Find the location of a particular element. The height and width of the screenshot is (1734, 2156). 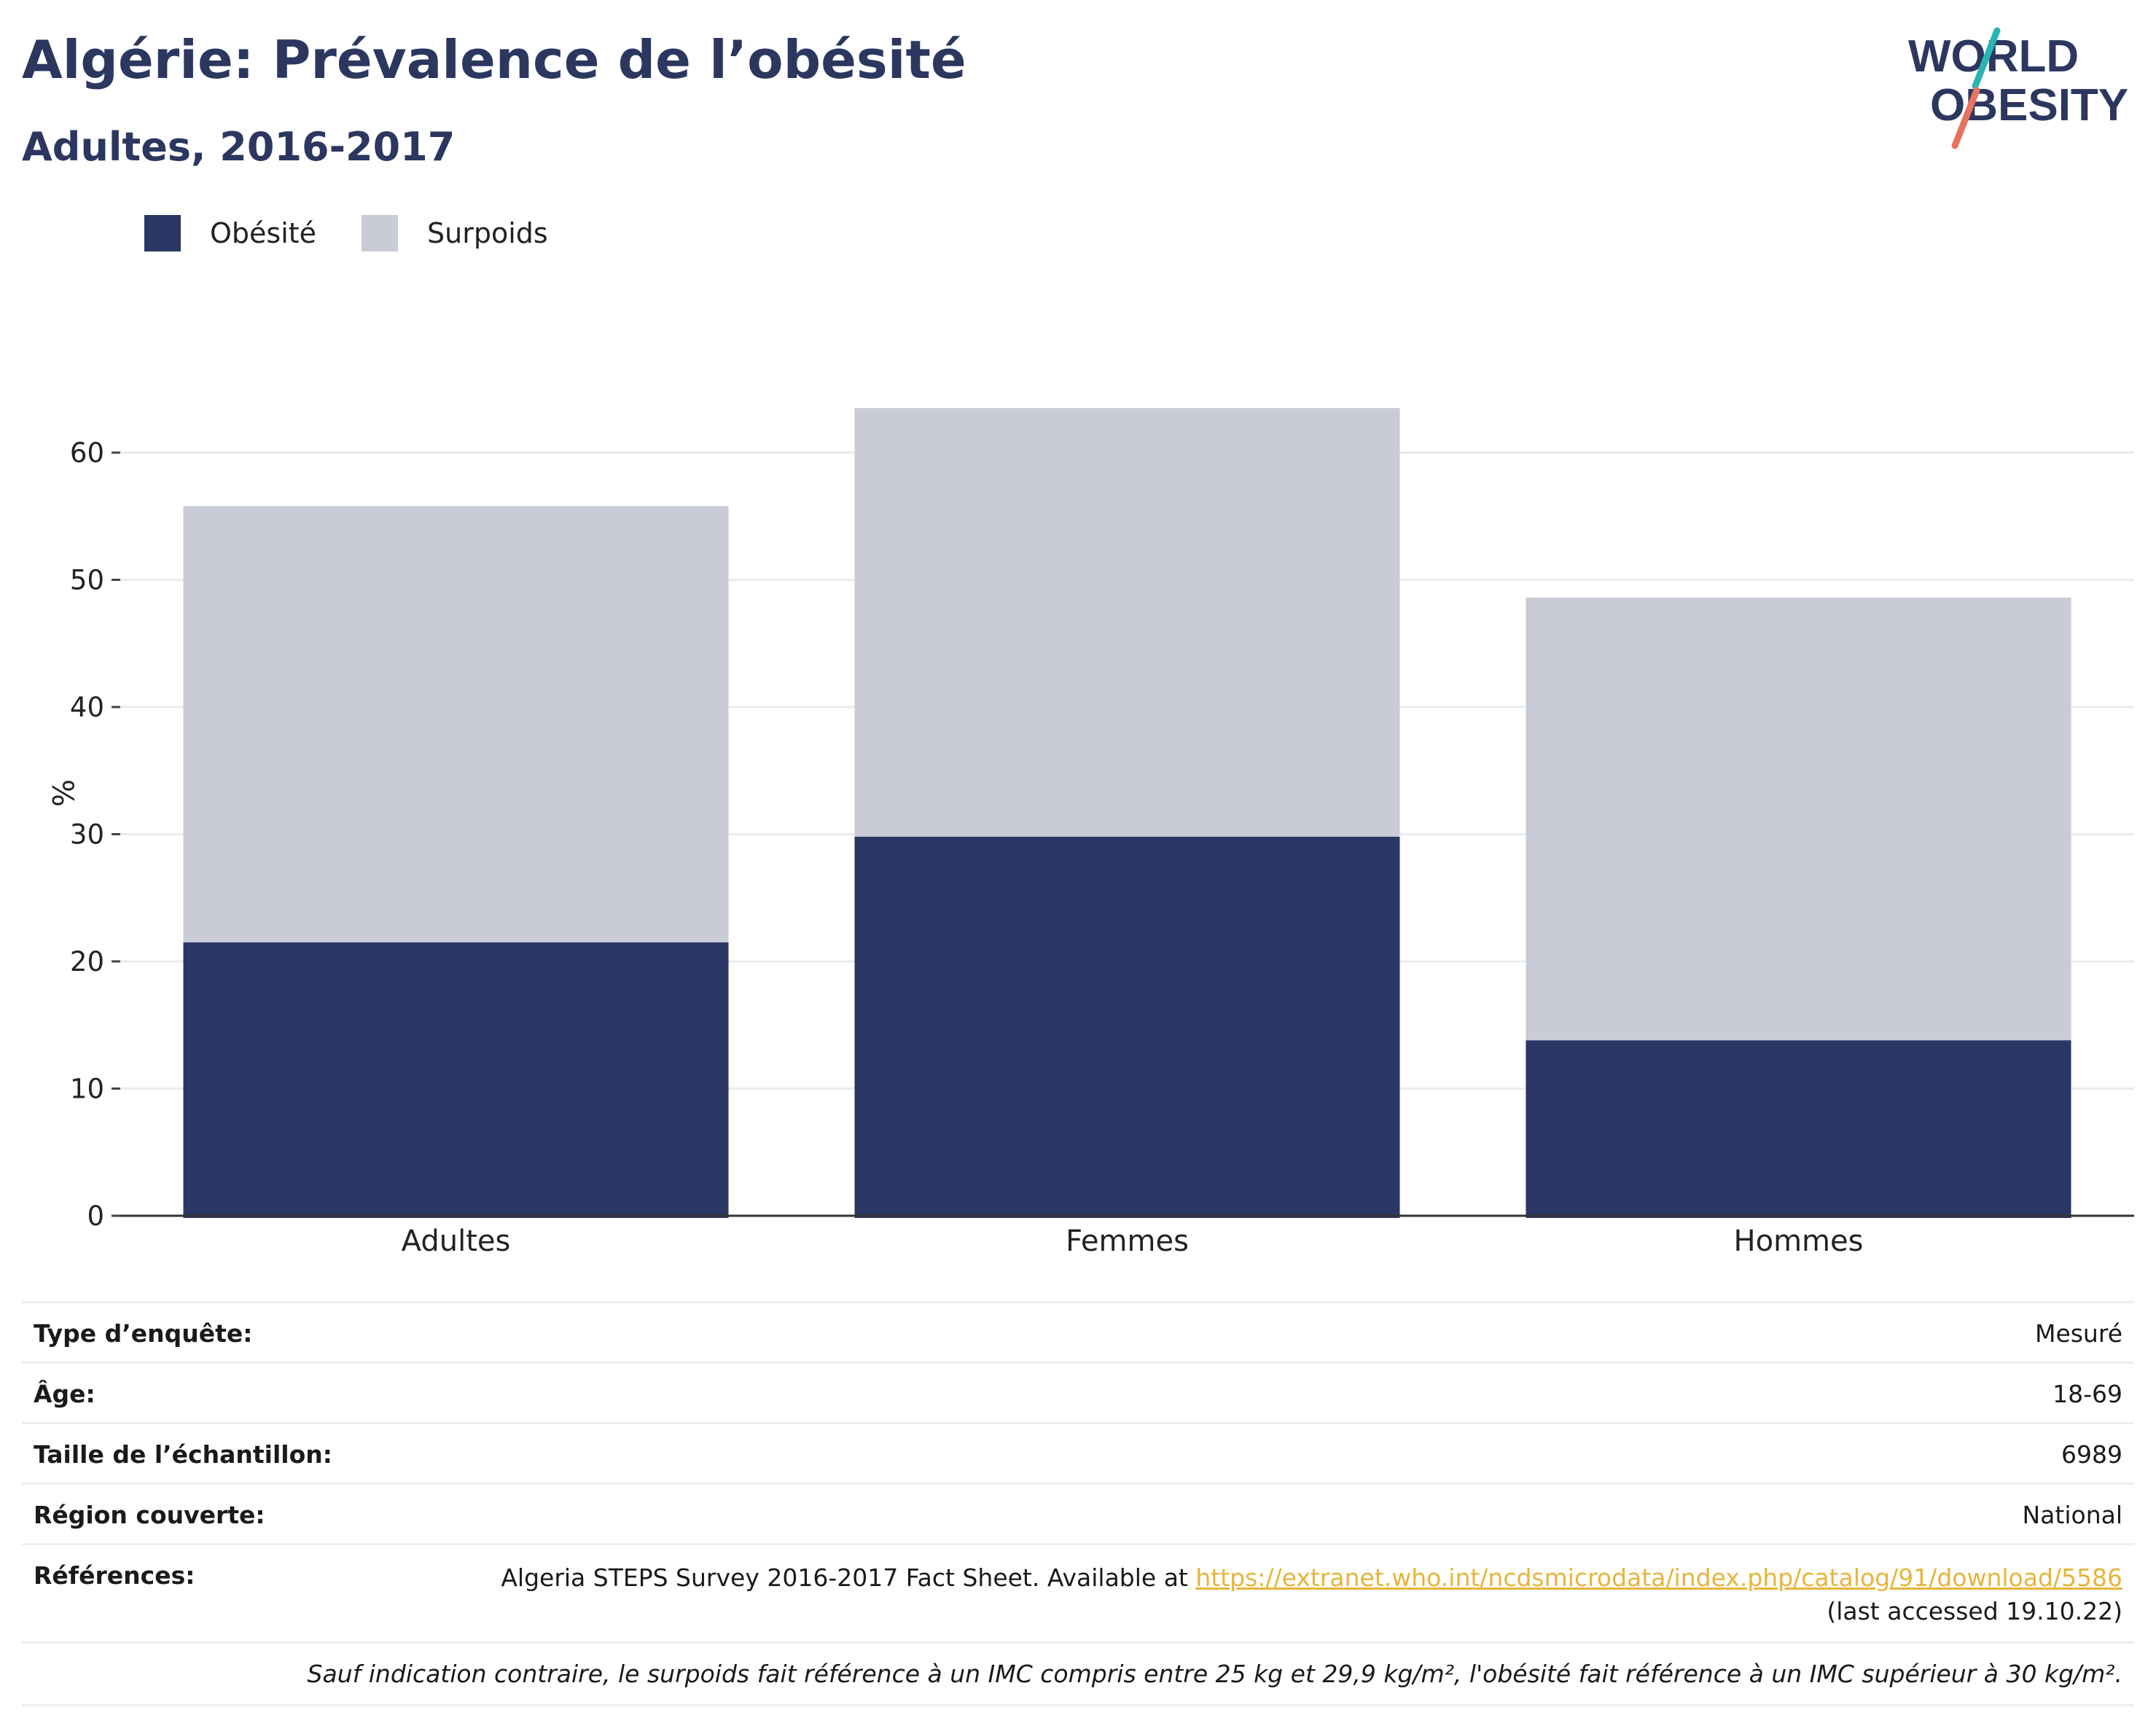

meta-row-type: Type d’enquête: Mesuré is located at coordinates (1078, 1333).